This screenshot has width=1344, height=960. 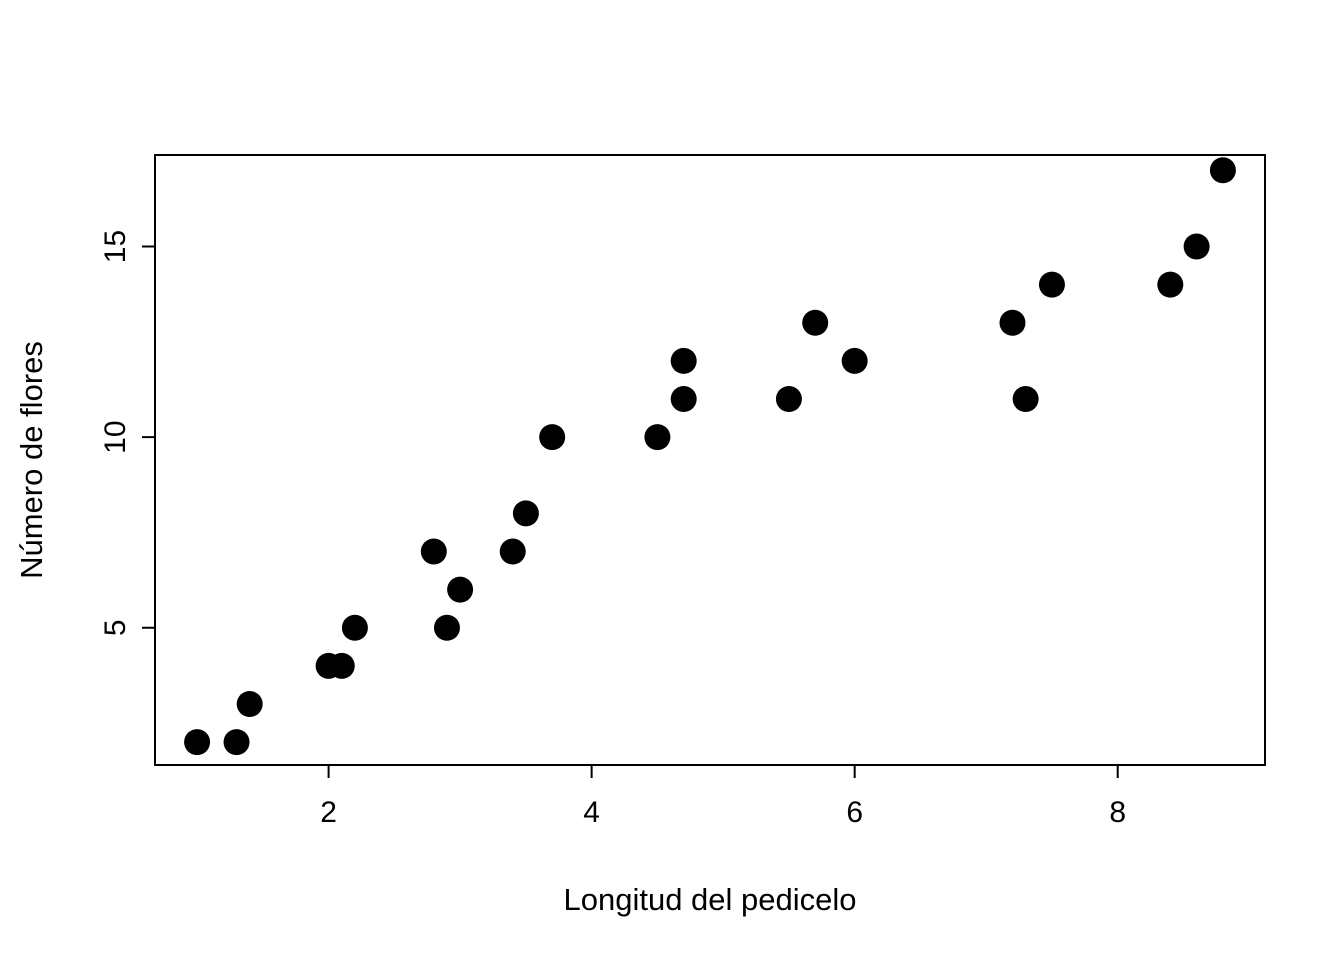 What do you see at coordinates (854, 812) in the screenshot?
I see `x-tick-label: 6` at bounding box center [854, 812].